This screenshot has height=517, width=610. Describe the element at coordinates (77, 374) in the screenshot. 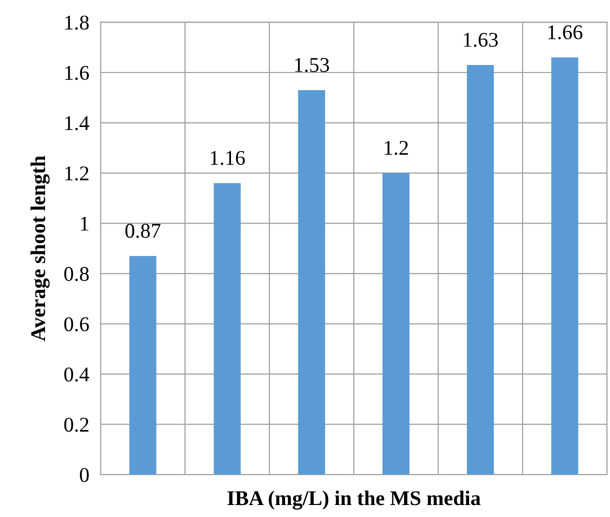

I see `y-tick-label: 0.4` at that location.